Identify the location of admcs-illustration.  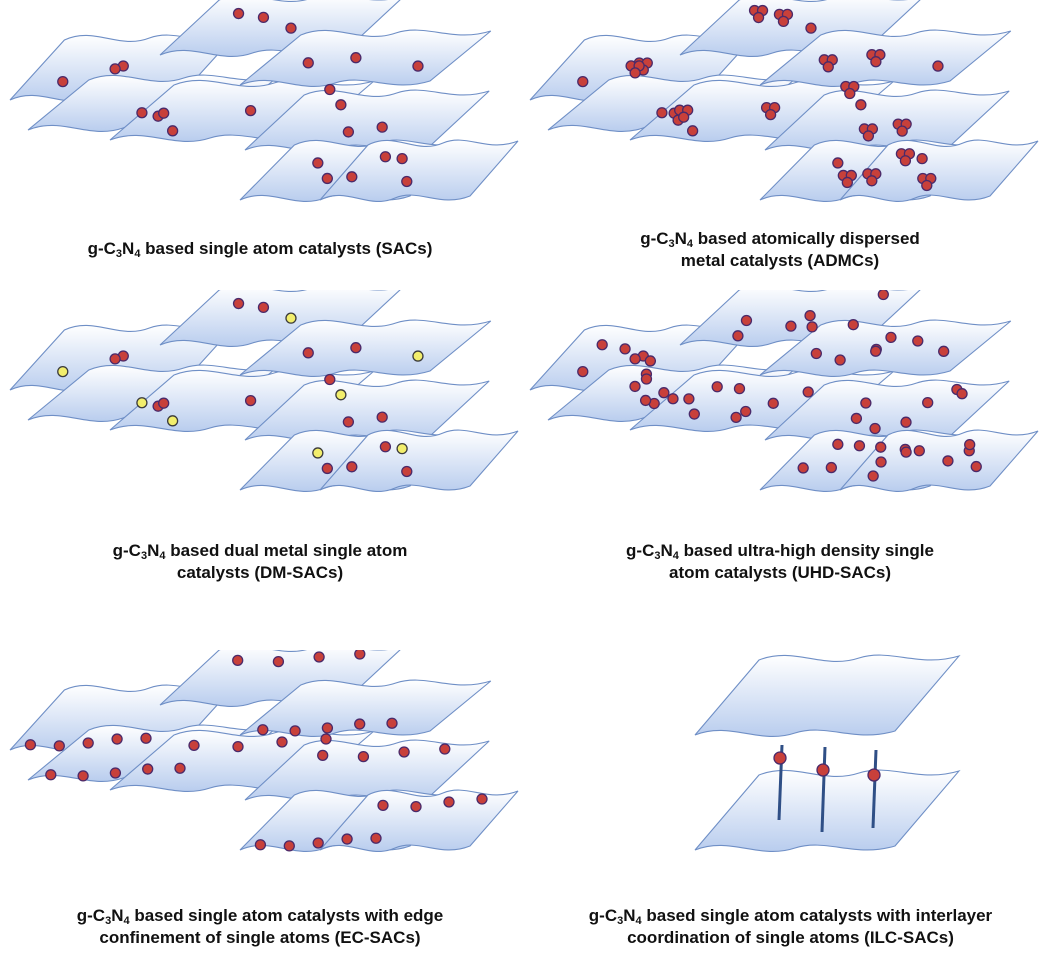
(784, 101).